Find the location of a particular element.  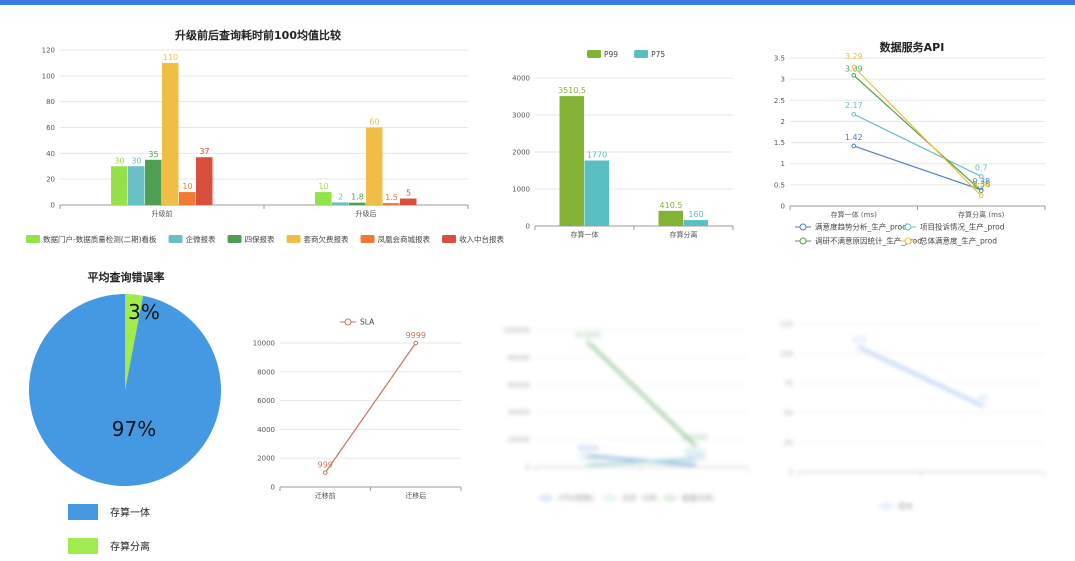

legend-label: P99 is located at coordinates (611, 54).